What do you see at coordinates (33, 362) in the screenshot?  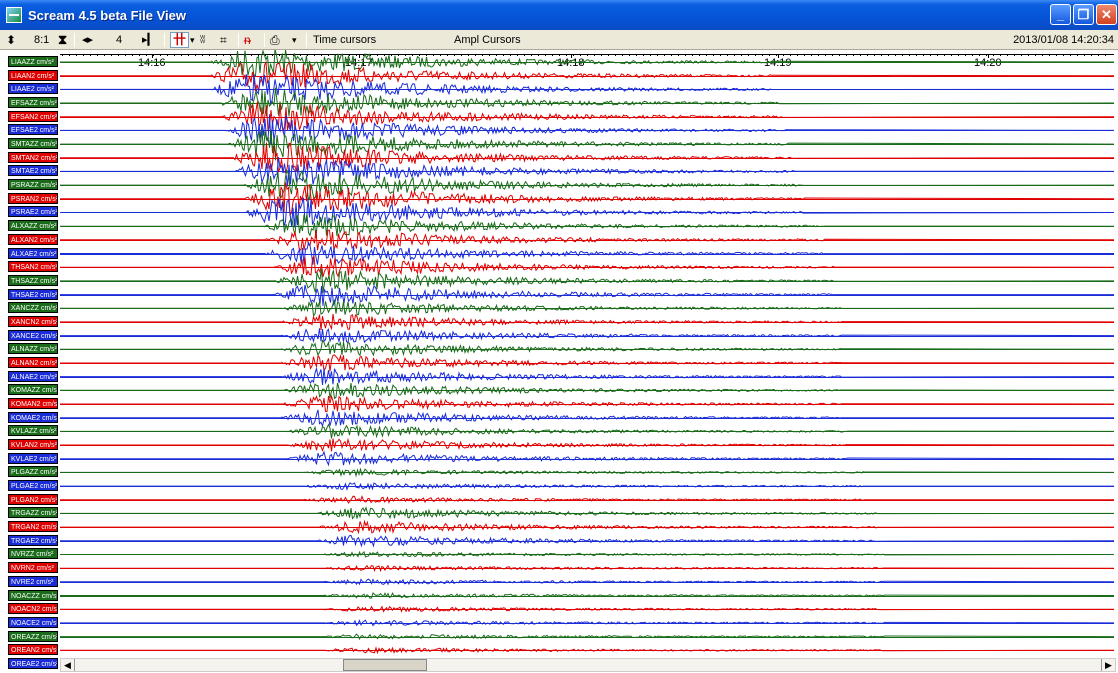 I see `channel-label: ALNAN2 cm/s²` at bounding box center [33, 362].